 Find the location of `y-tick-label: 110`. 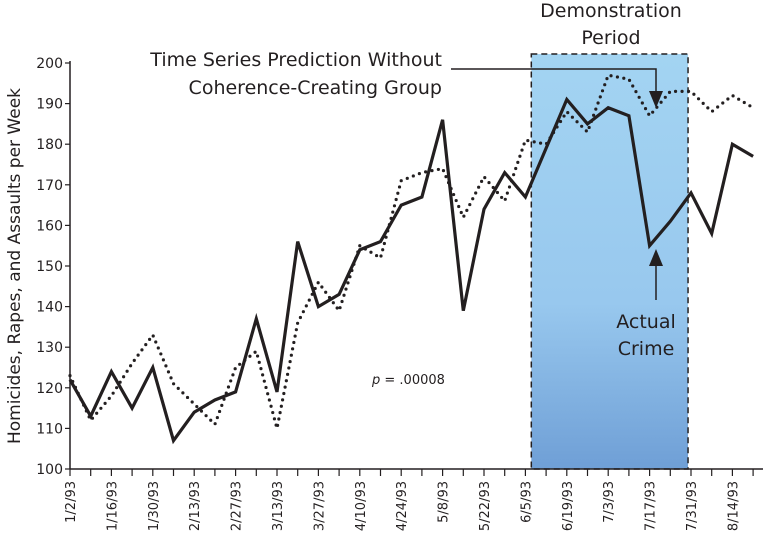

y-tick-label: 110 is located at coordinates (49, 429).